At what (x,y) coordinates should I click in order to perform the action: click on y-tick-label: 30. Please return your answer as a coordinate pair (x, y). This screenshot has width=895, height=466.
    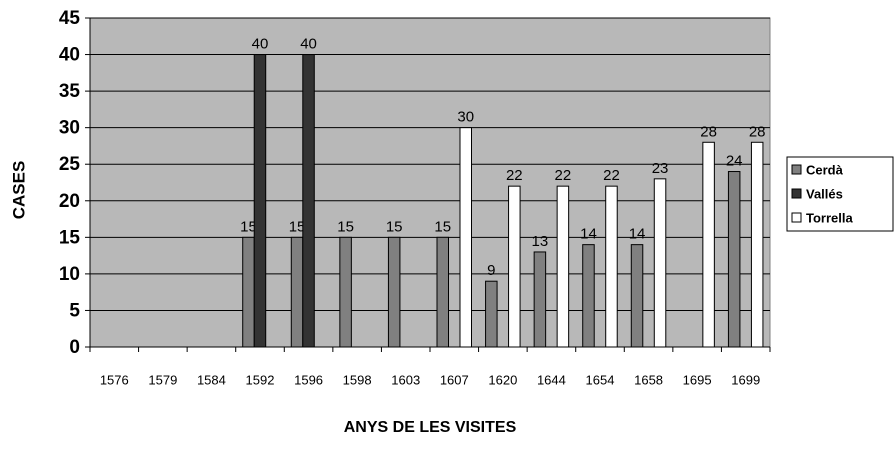
    Looking at the image, I should click on (69, 128).